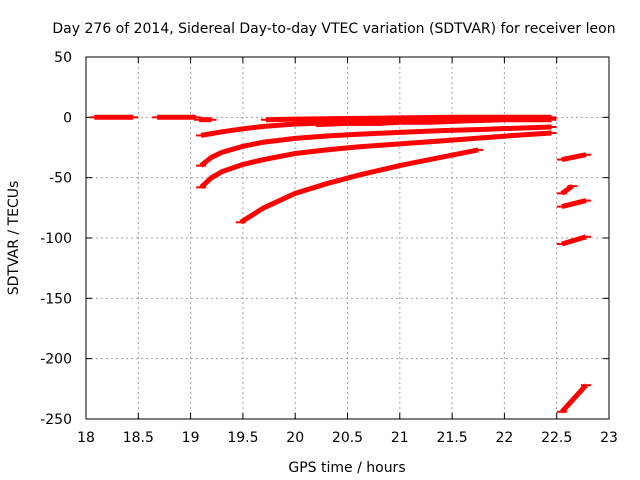 This screenshot has width=640, height=480. I want to click on x-tick-label: 18, so click(86, 438).